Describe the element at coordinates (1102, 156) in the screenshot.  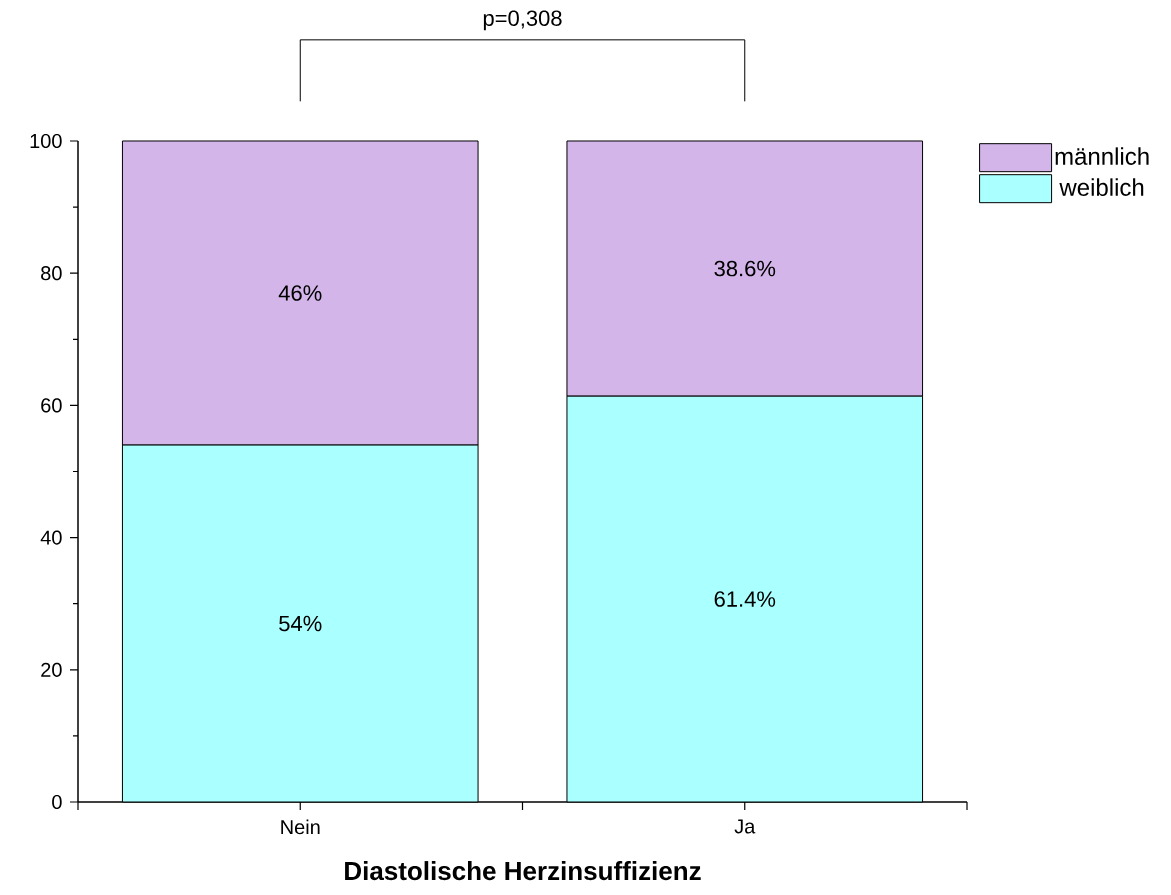
I see `legend-label: männlich` at that location.